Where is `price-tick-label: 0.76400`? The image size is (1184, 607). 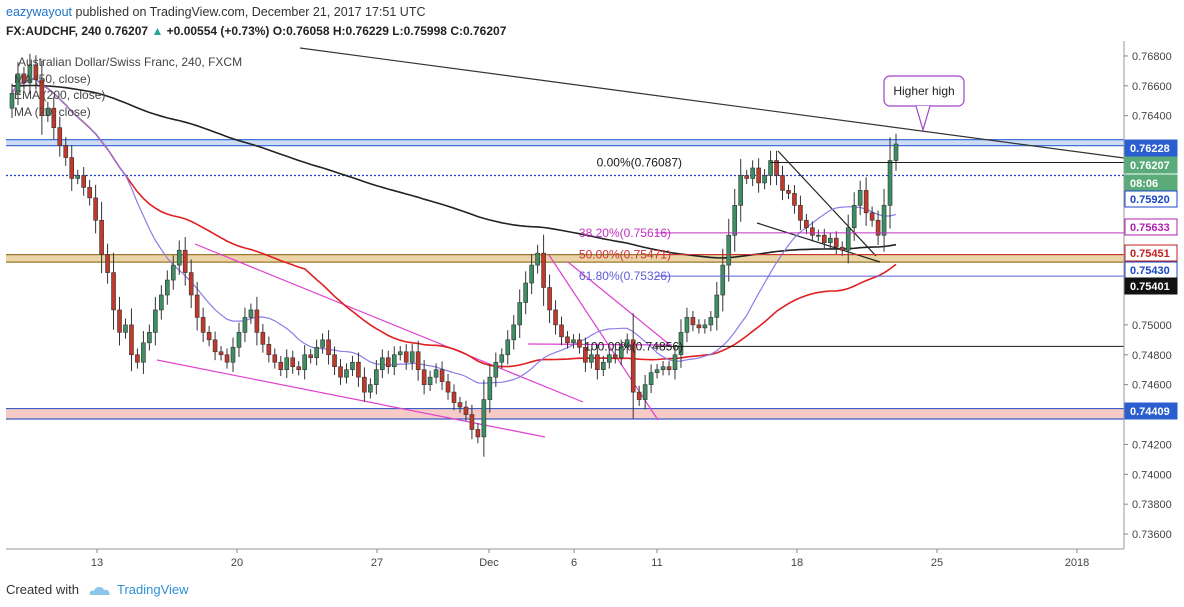 price-tick-label: 0.76400 is located at coordinates (1152, 117).